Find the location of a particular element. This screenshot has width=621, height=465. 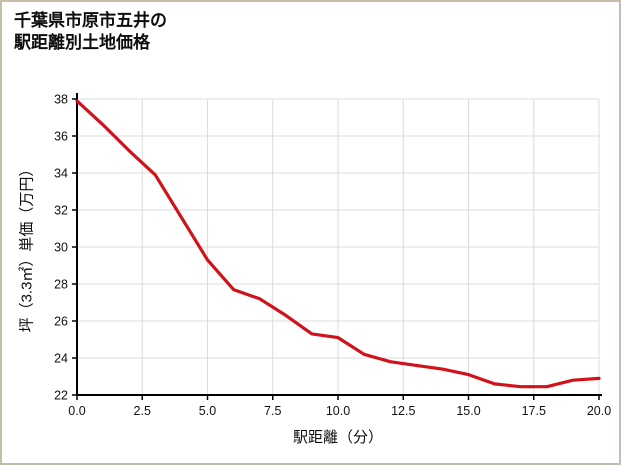

x-tick-label: 0.0 is located at coordinates (76, 411).